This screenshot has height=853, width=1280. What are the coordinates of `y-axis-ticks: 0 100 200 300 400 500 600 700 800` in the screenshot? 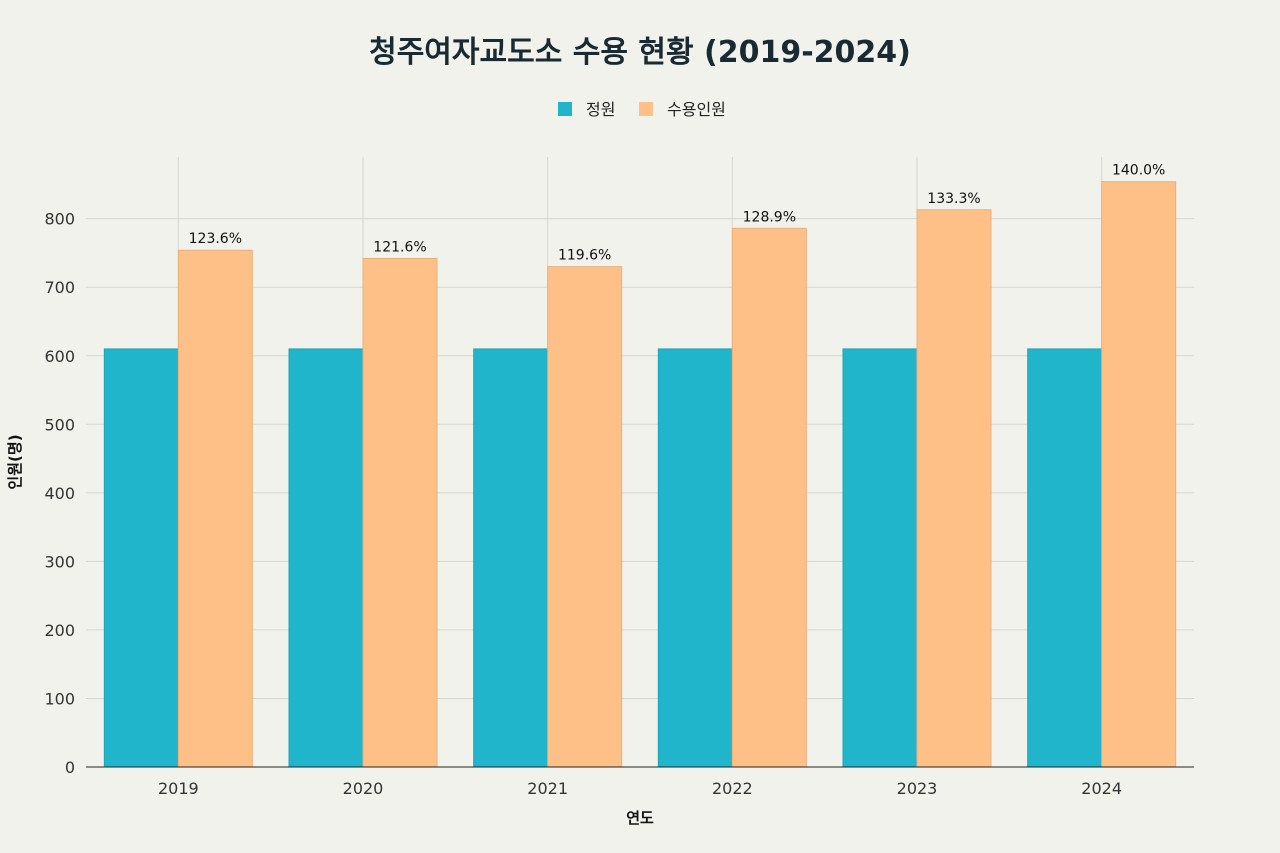 It's located at (59, 493).